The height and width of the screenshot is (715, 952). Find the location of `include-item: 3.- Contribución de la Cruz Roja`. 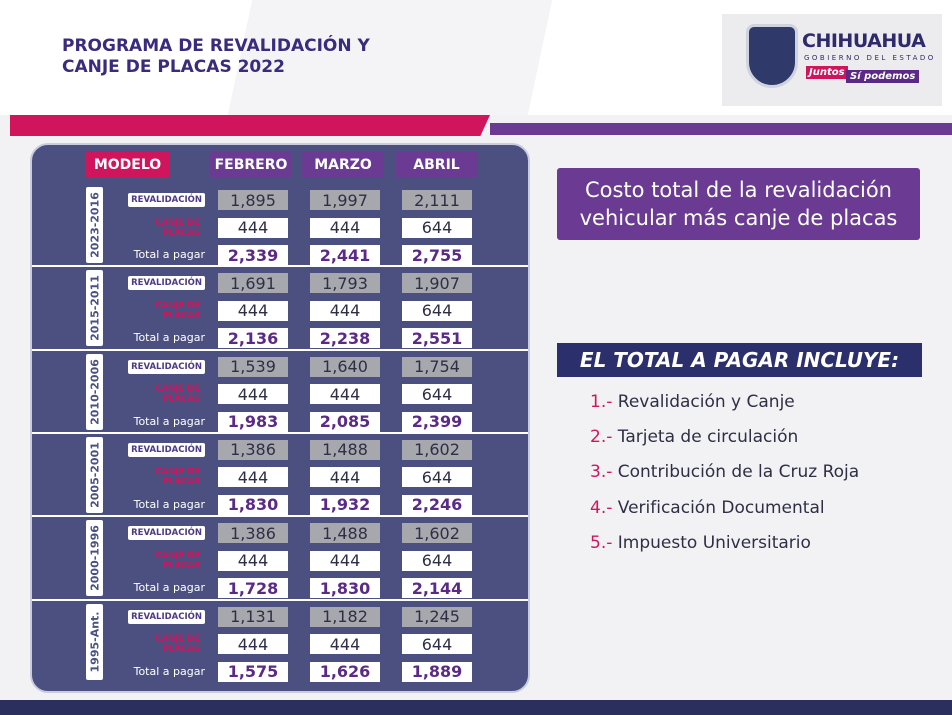

include-item: 3.- Contribución de la Cruz Roja is located at coordinates (724, 472).